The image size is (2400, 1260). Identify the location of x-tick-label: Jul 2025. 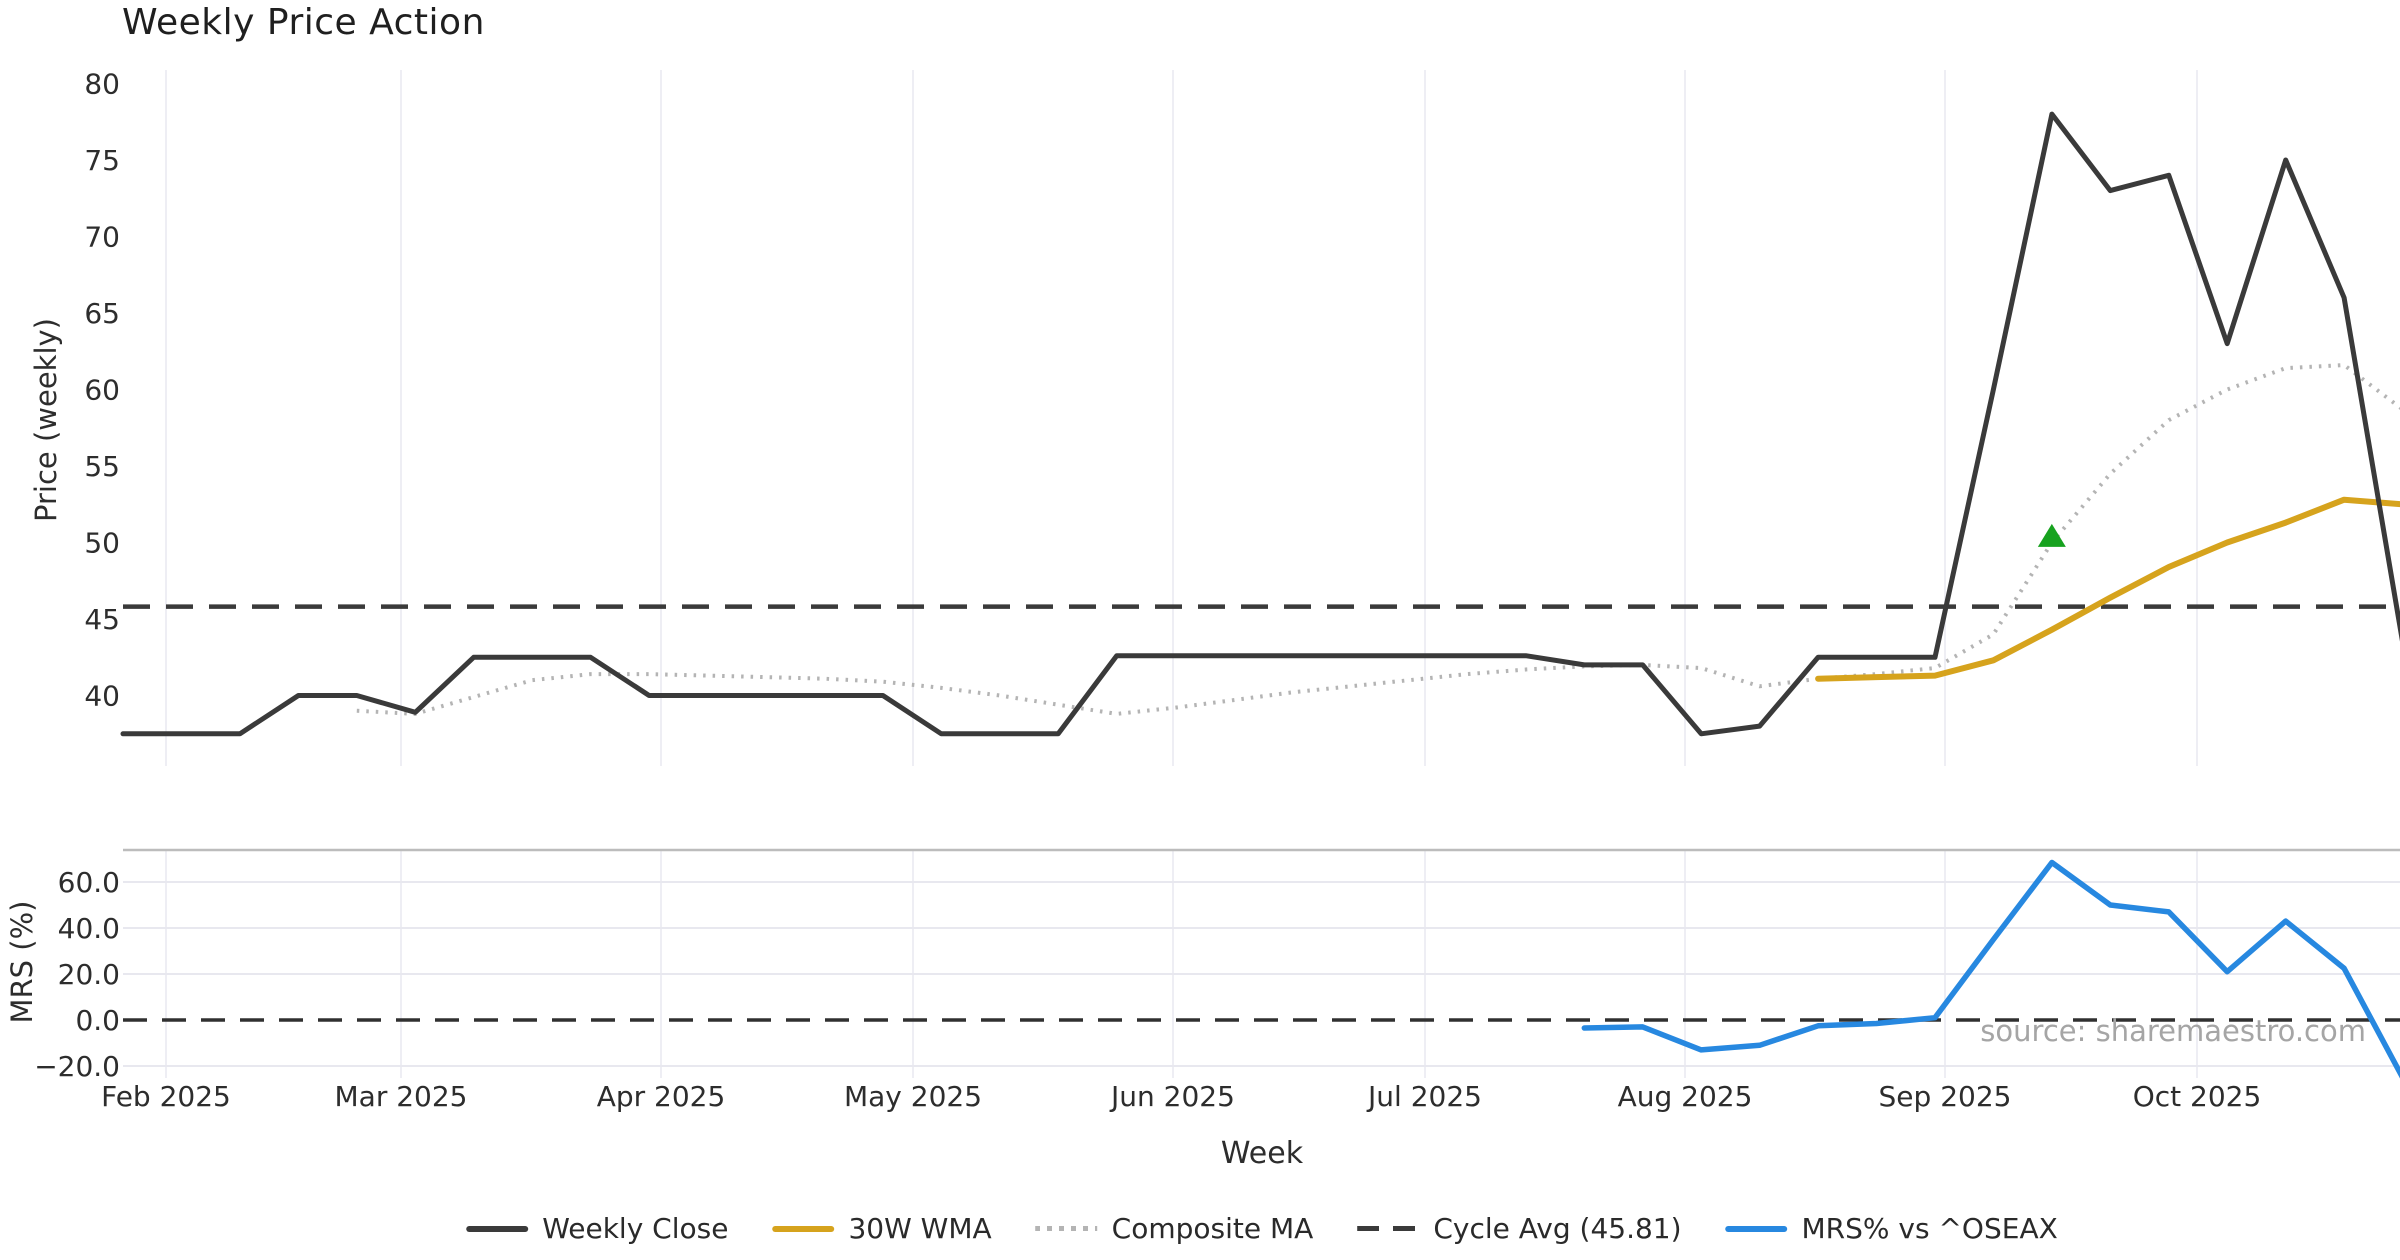
(1424, 1096).